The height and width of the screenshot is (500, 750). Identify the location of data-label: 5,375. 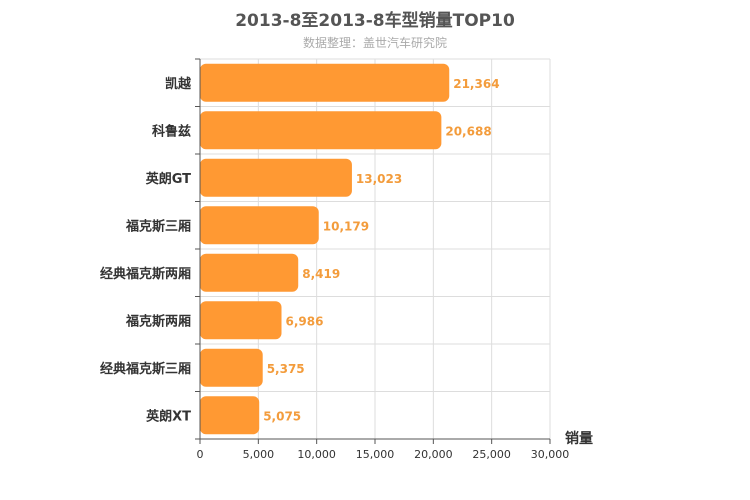
(286, 369).